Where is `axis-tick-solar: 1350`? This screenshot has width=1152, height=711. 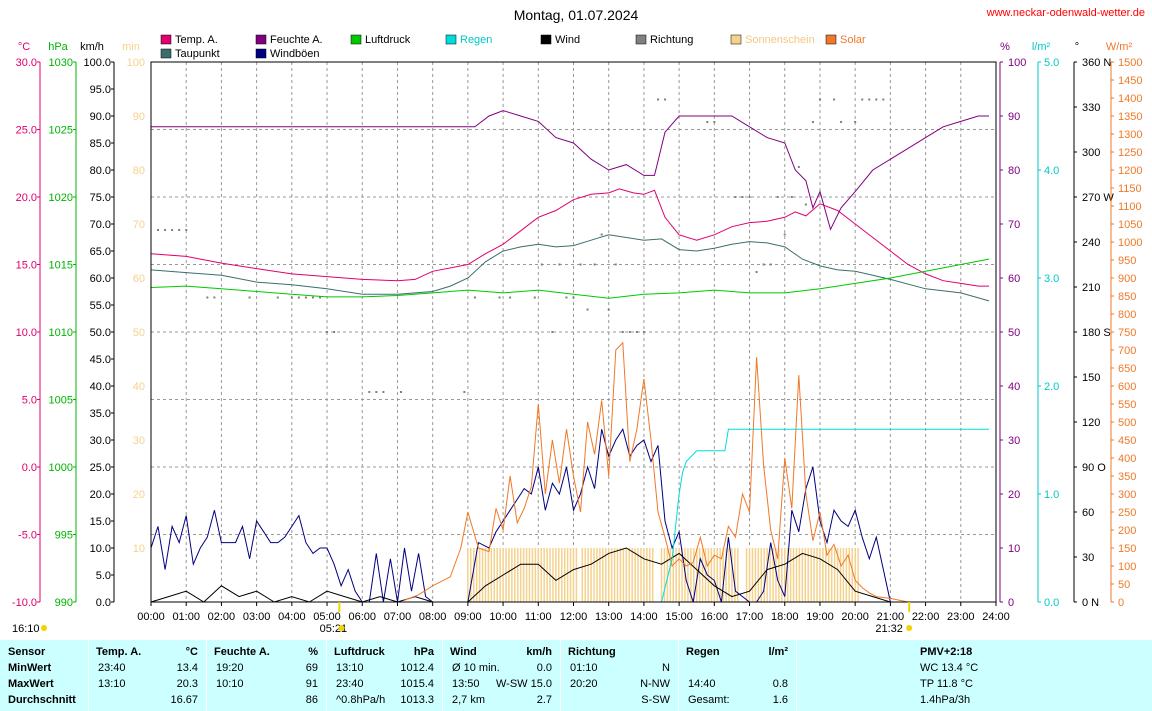
axis-tick-solar: 1350 is located at coordinates (1130, 117).